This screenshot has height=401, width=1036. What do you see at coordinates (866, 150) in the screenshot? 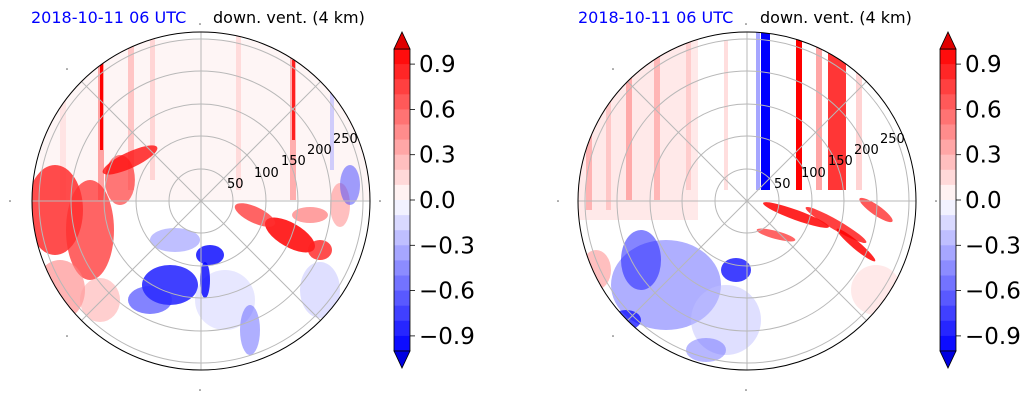
I see `radial-tick-label: 200` at bounding box center [866, 150].